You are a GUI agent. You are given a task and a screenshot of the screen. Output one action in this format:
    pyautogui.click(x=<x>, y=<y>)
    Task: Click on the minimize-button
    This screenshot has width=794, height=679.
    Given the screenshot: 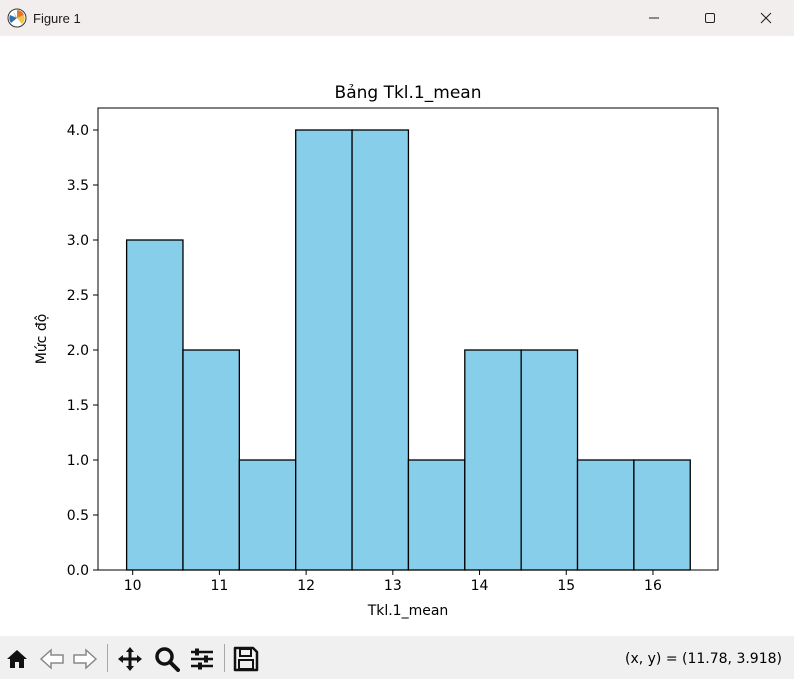 What is the action you would take?
    pyautogui.click(x=654, y=18)
    